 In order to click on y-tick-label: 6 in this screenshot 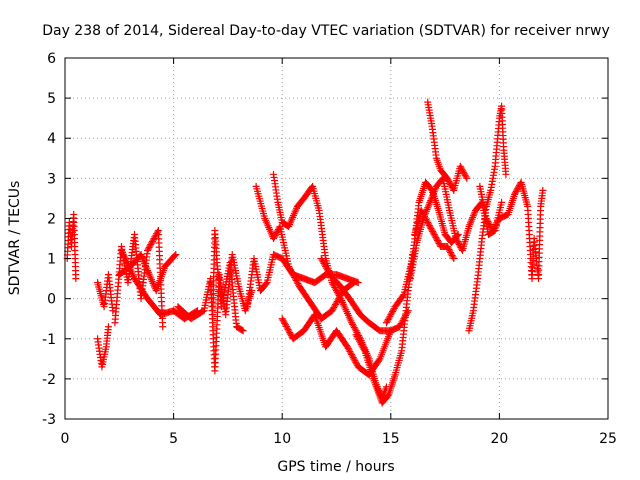, I will do `click(51, 59)`.